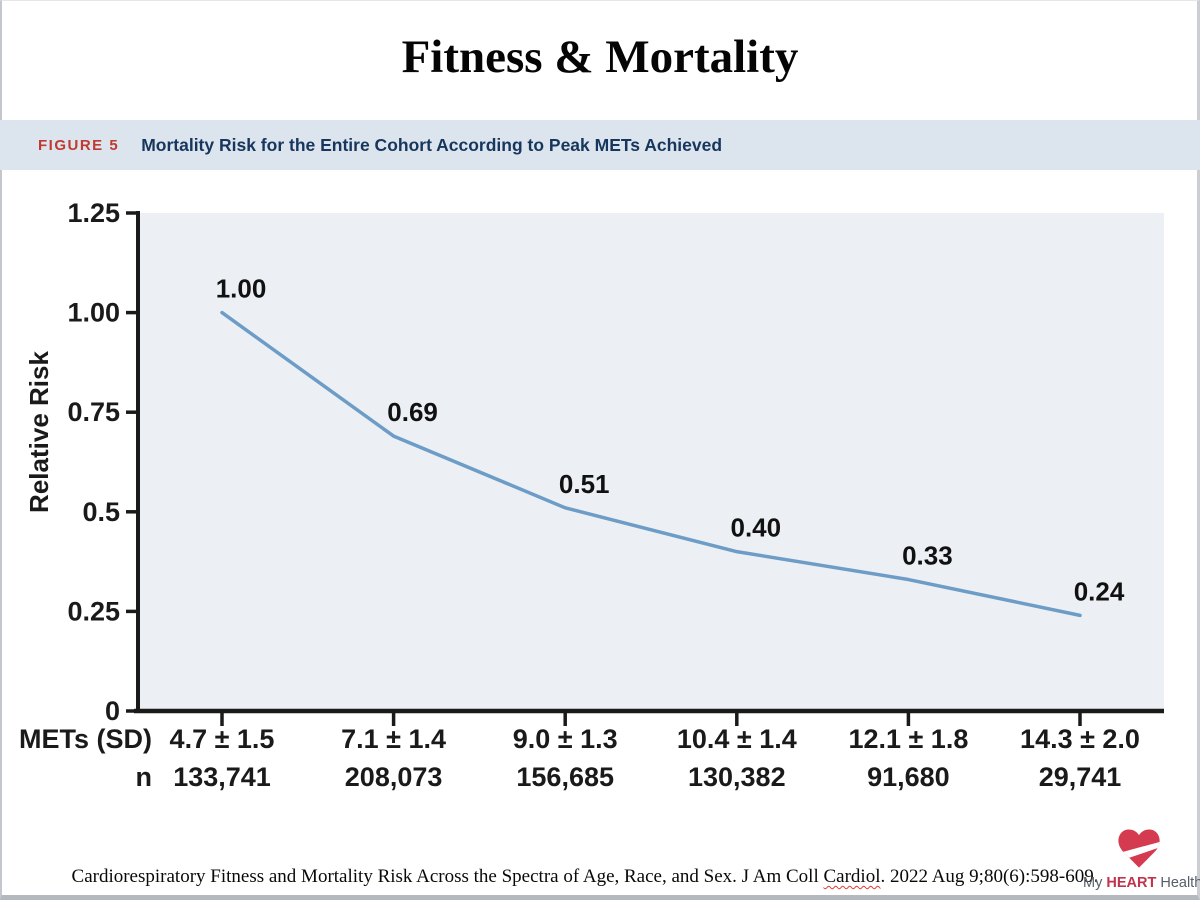 This screenshot has height=900, width=1200. What do you see at coordinates (852, 876) in the screenshot?
I see `citation-misspelled-word: Cardiol` at bounding box center [852, 876].